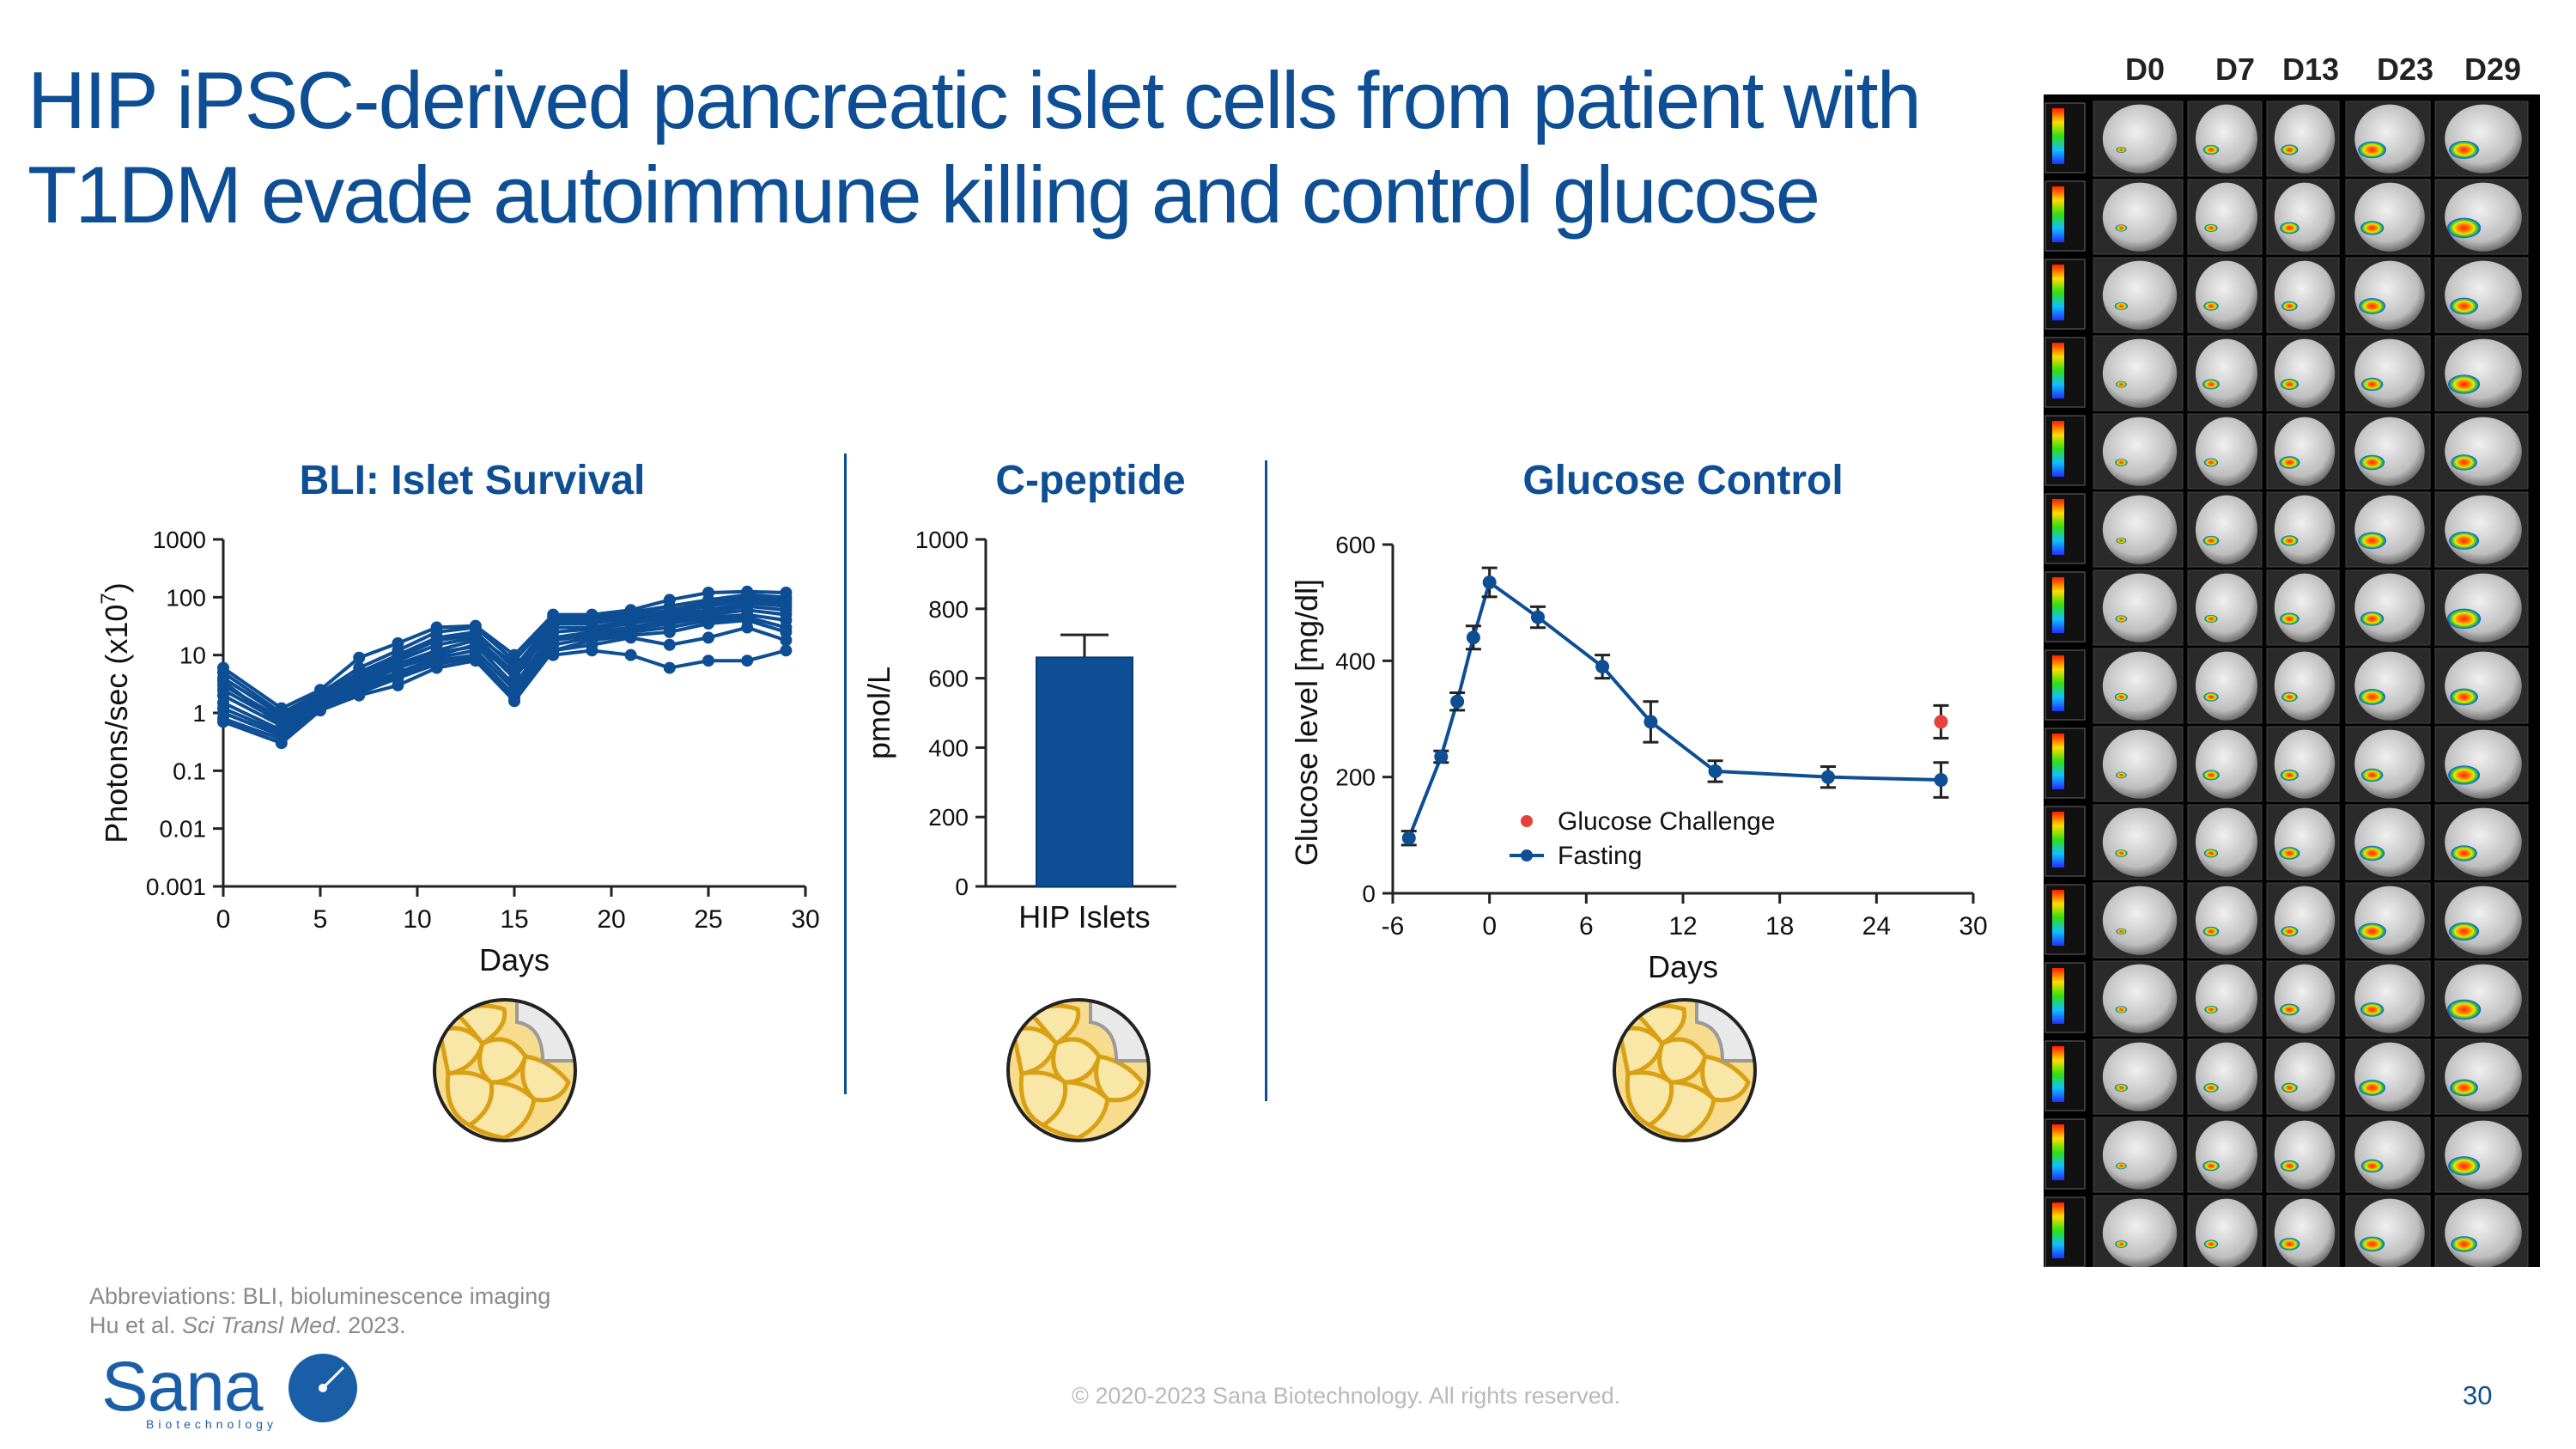  I want to click on x-tick-label: -6, so click(1393, 926).